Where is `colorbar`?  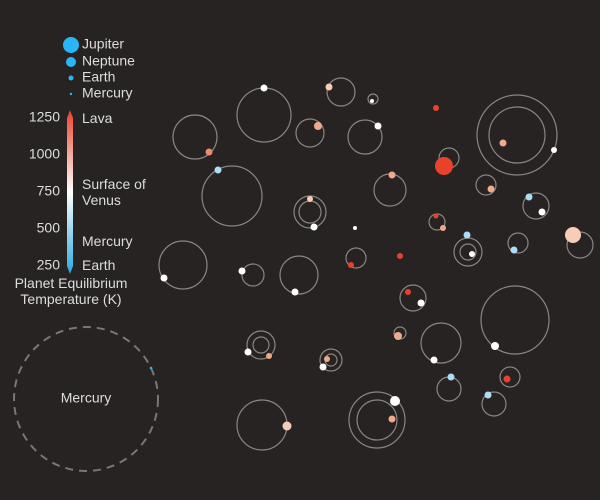
colorbar is located at coordinates (70, 192).